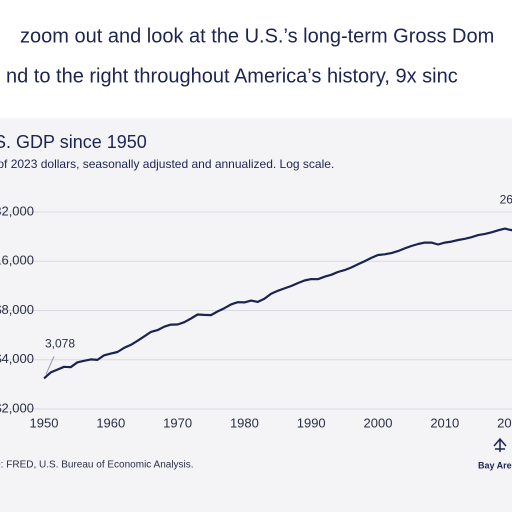 Image resolution: width=512 pixels, height=512 pixels. Describe the element at coordinates (500, 444) in the screenshot. I see `logo-icon` at that location.